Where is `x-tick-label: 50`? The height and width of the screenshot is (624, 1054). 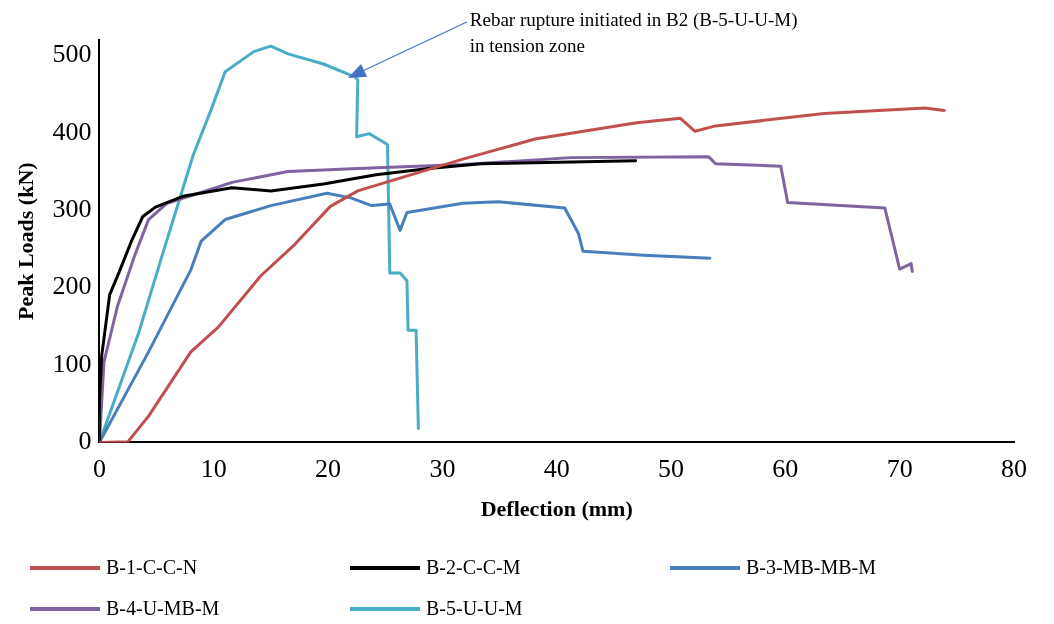 x-tick-label: 50 is located at coordinates (671, 468).